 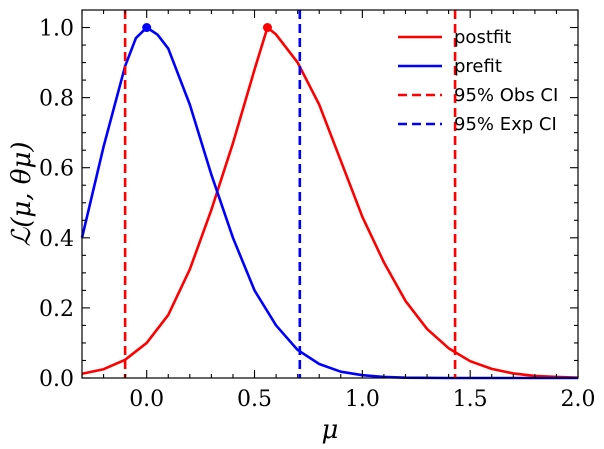 What do you see at coordinates (56, 239) in the screenshot?
I see `y-tick-label: 0.4` at bounding box center [56, 239].